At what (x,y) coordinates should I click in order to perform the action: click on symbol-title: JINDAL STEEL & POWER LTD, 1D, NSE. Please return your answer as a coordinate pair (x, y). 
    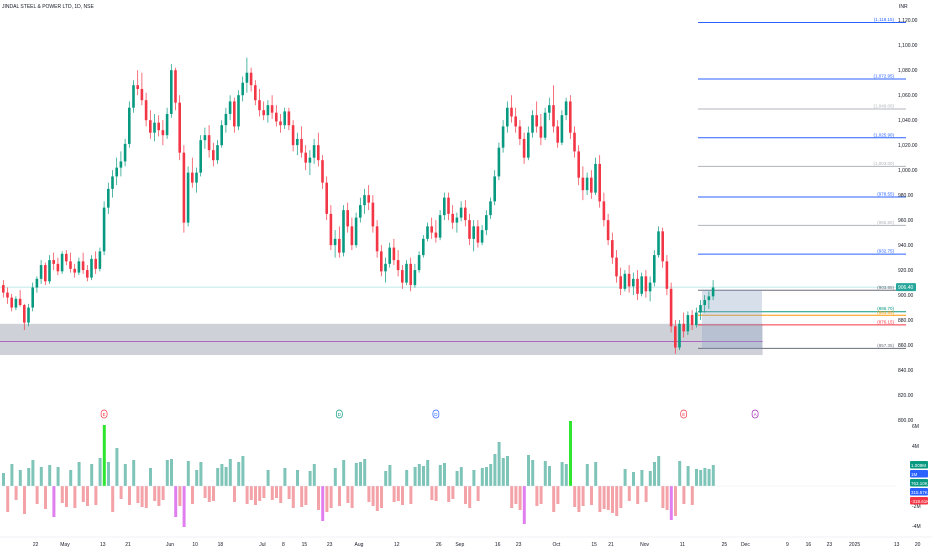
    Looking at the image, I should click on (48, 7).